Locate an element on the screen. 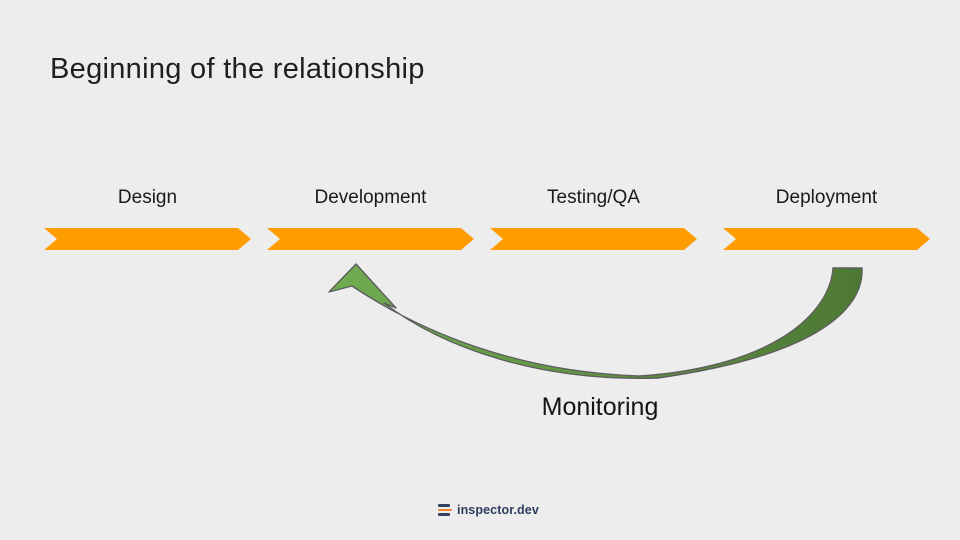 This screenshot has width=960, height=540. brand-logo: inspector.dev is located at coordinates (488, 510).